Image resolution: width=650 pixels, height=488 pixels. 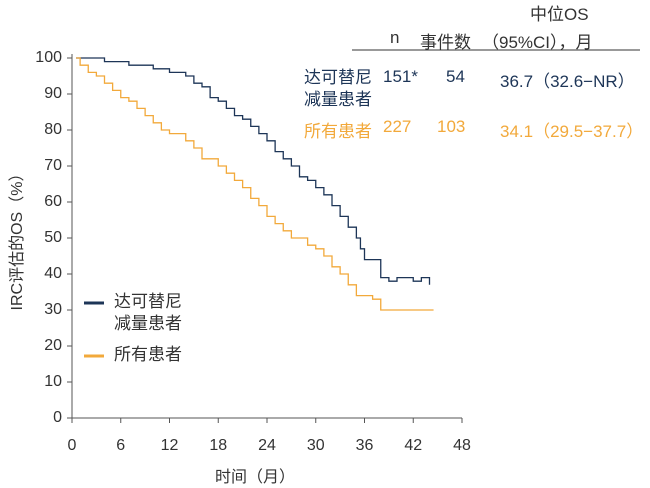 I want to click on legend-label: 达可替尼减量患者, so click(x=148, y=312).